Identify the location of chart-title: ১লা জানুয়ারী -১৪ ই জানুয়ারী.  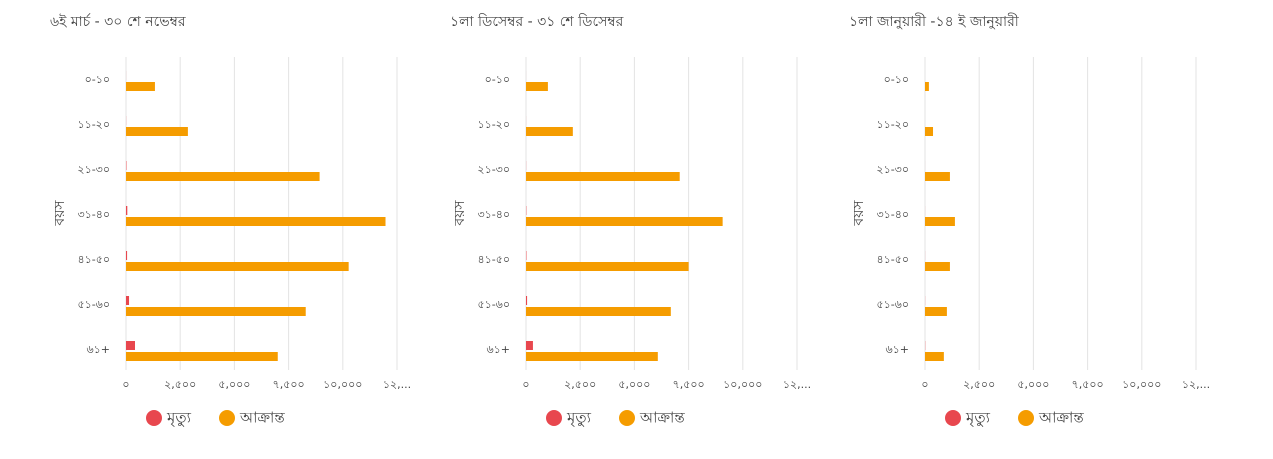
(934, 21).